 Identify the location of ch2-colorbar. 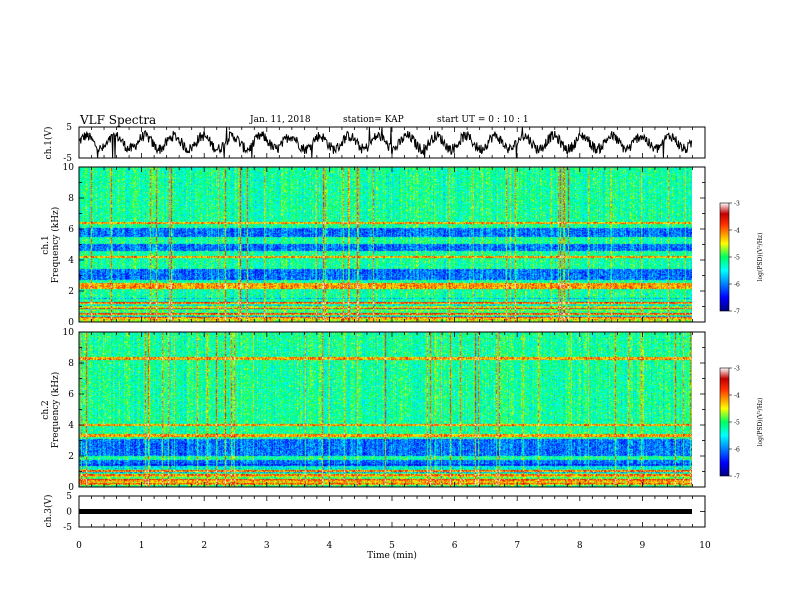
(724, 422).